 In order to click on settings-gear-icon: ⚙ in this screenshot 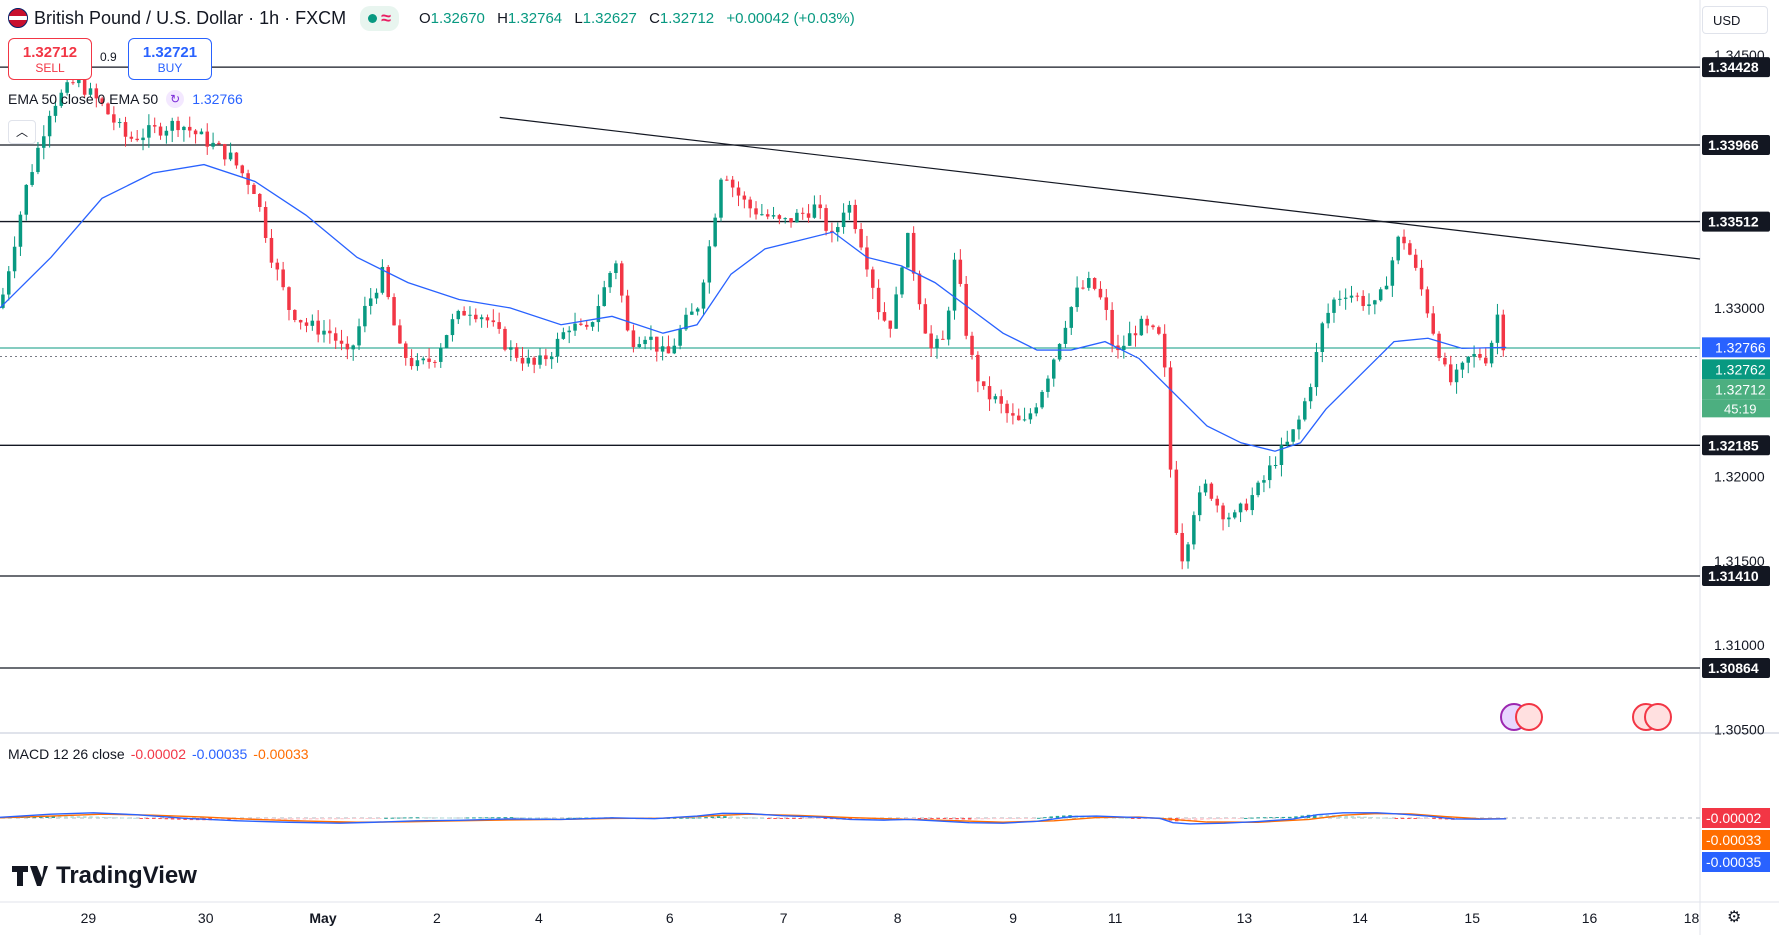, I will do `click(1734, 917)`.